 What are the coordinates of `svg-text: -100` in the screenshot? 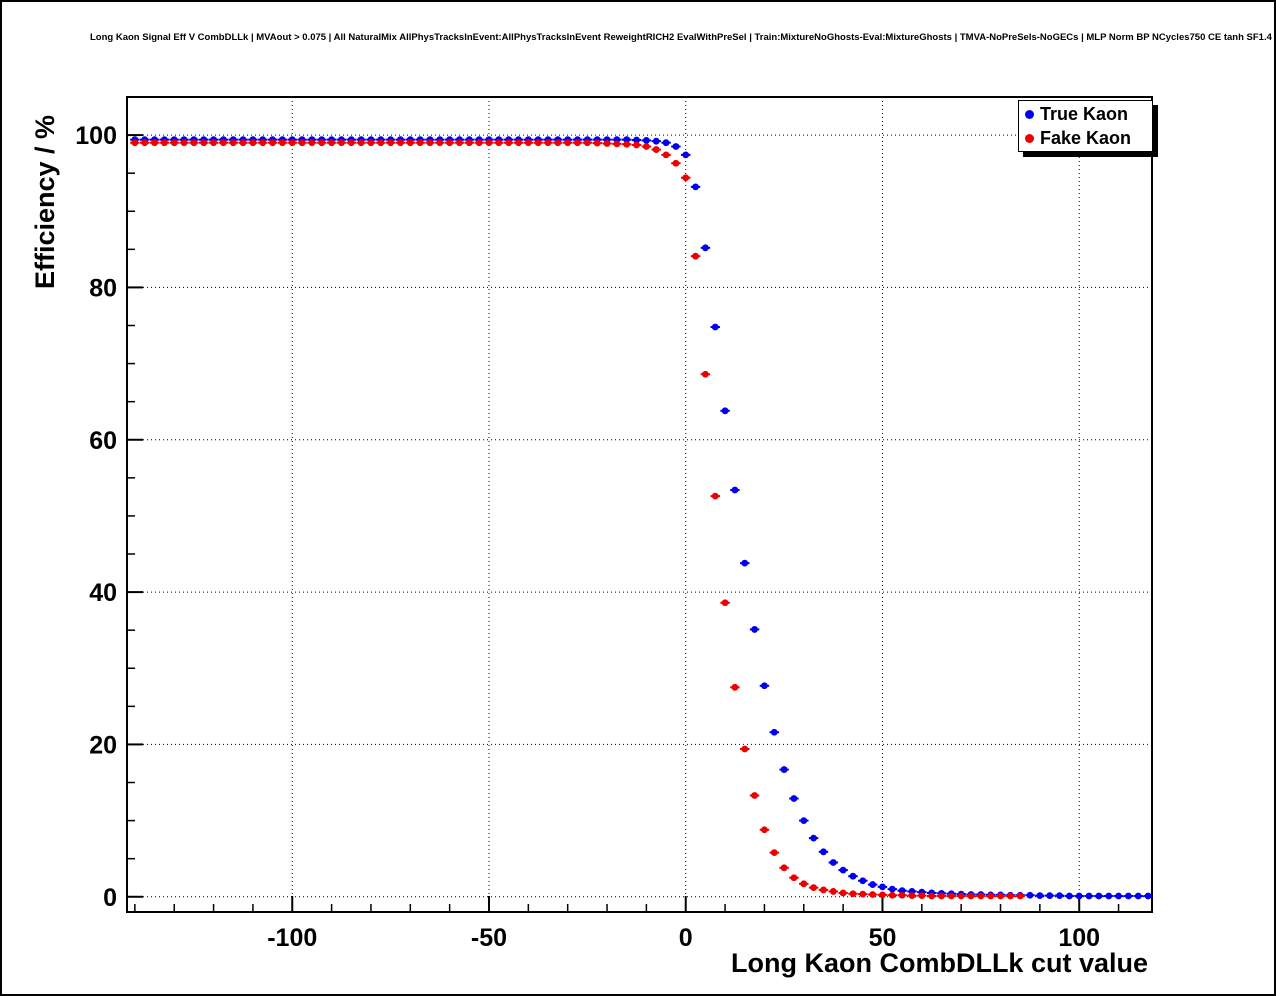 It's located at (292, 938).